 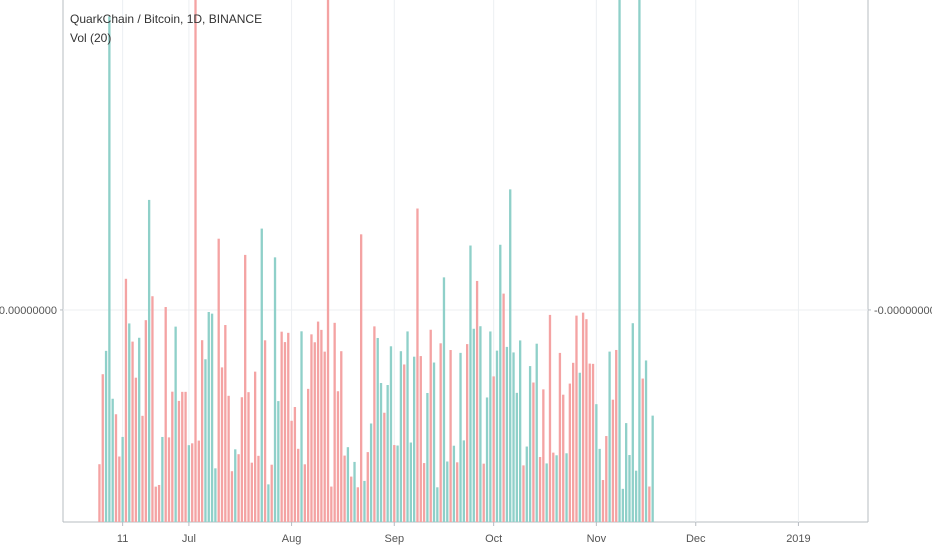 I want to click on x-tick-label: Jul, so click(x=189, y=539).